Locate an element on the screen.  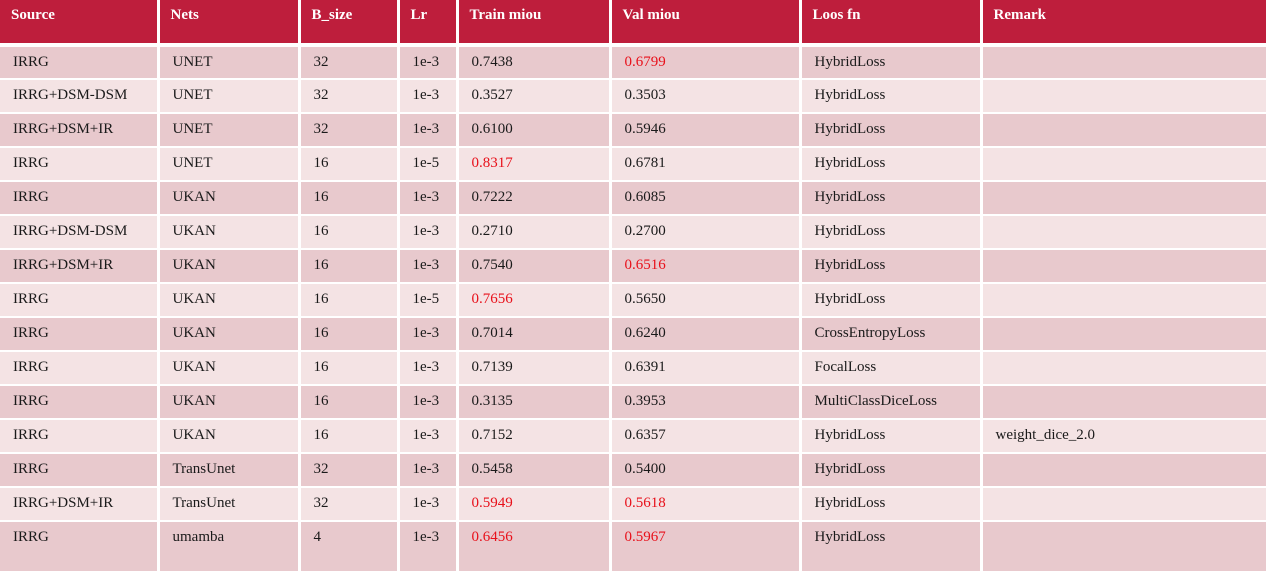
train-miou-cell: 0.6100 is located at coordinates (534, 130).